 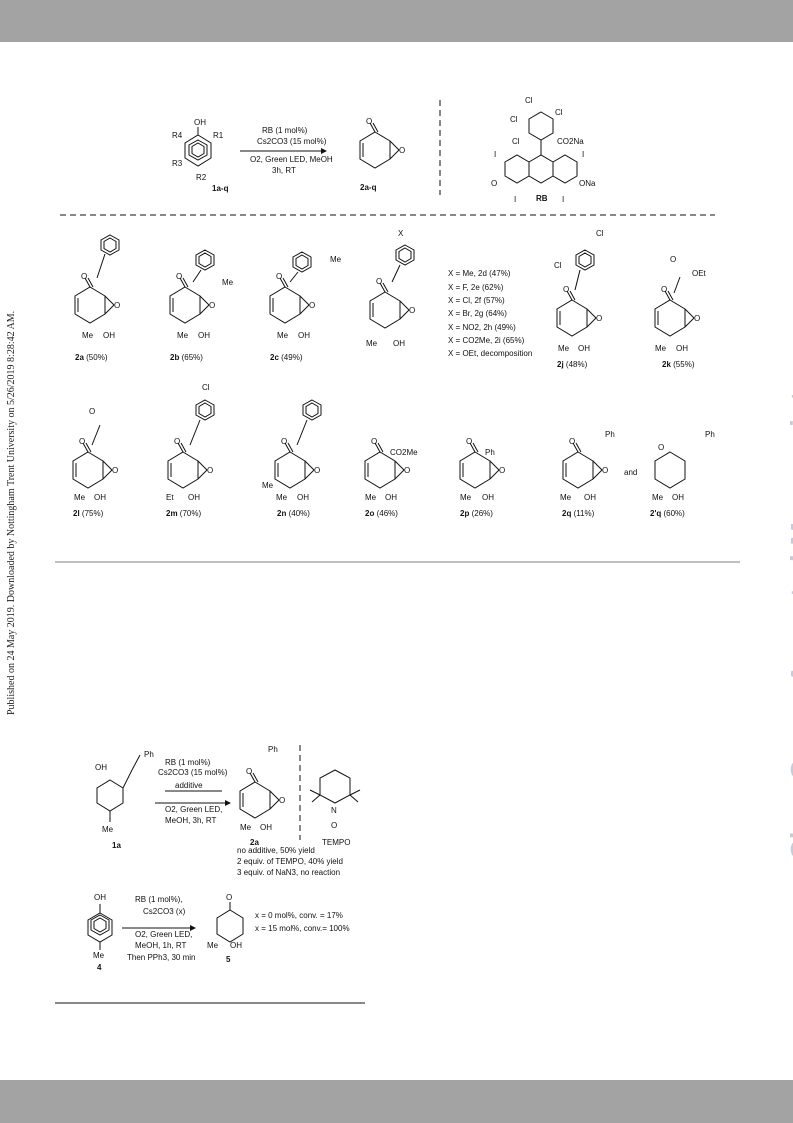 I want to click on svg-text: X = NO2, 2h (49%), so click(x=482, y=327).